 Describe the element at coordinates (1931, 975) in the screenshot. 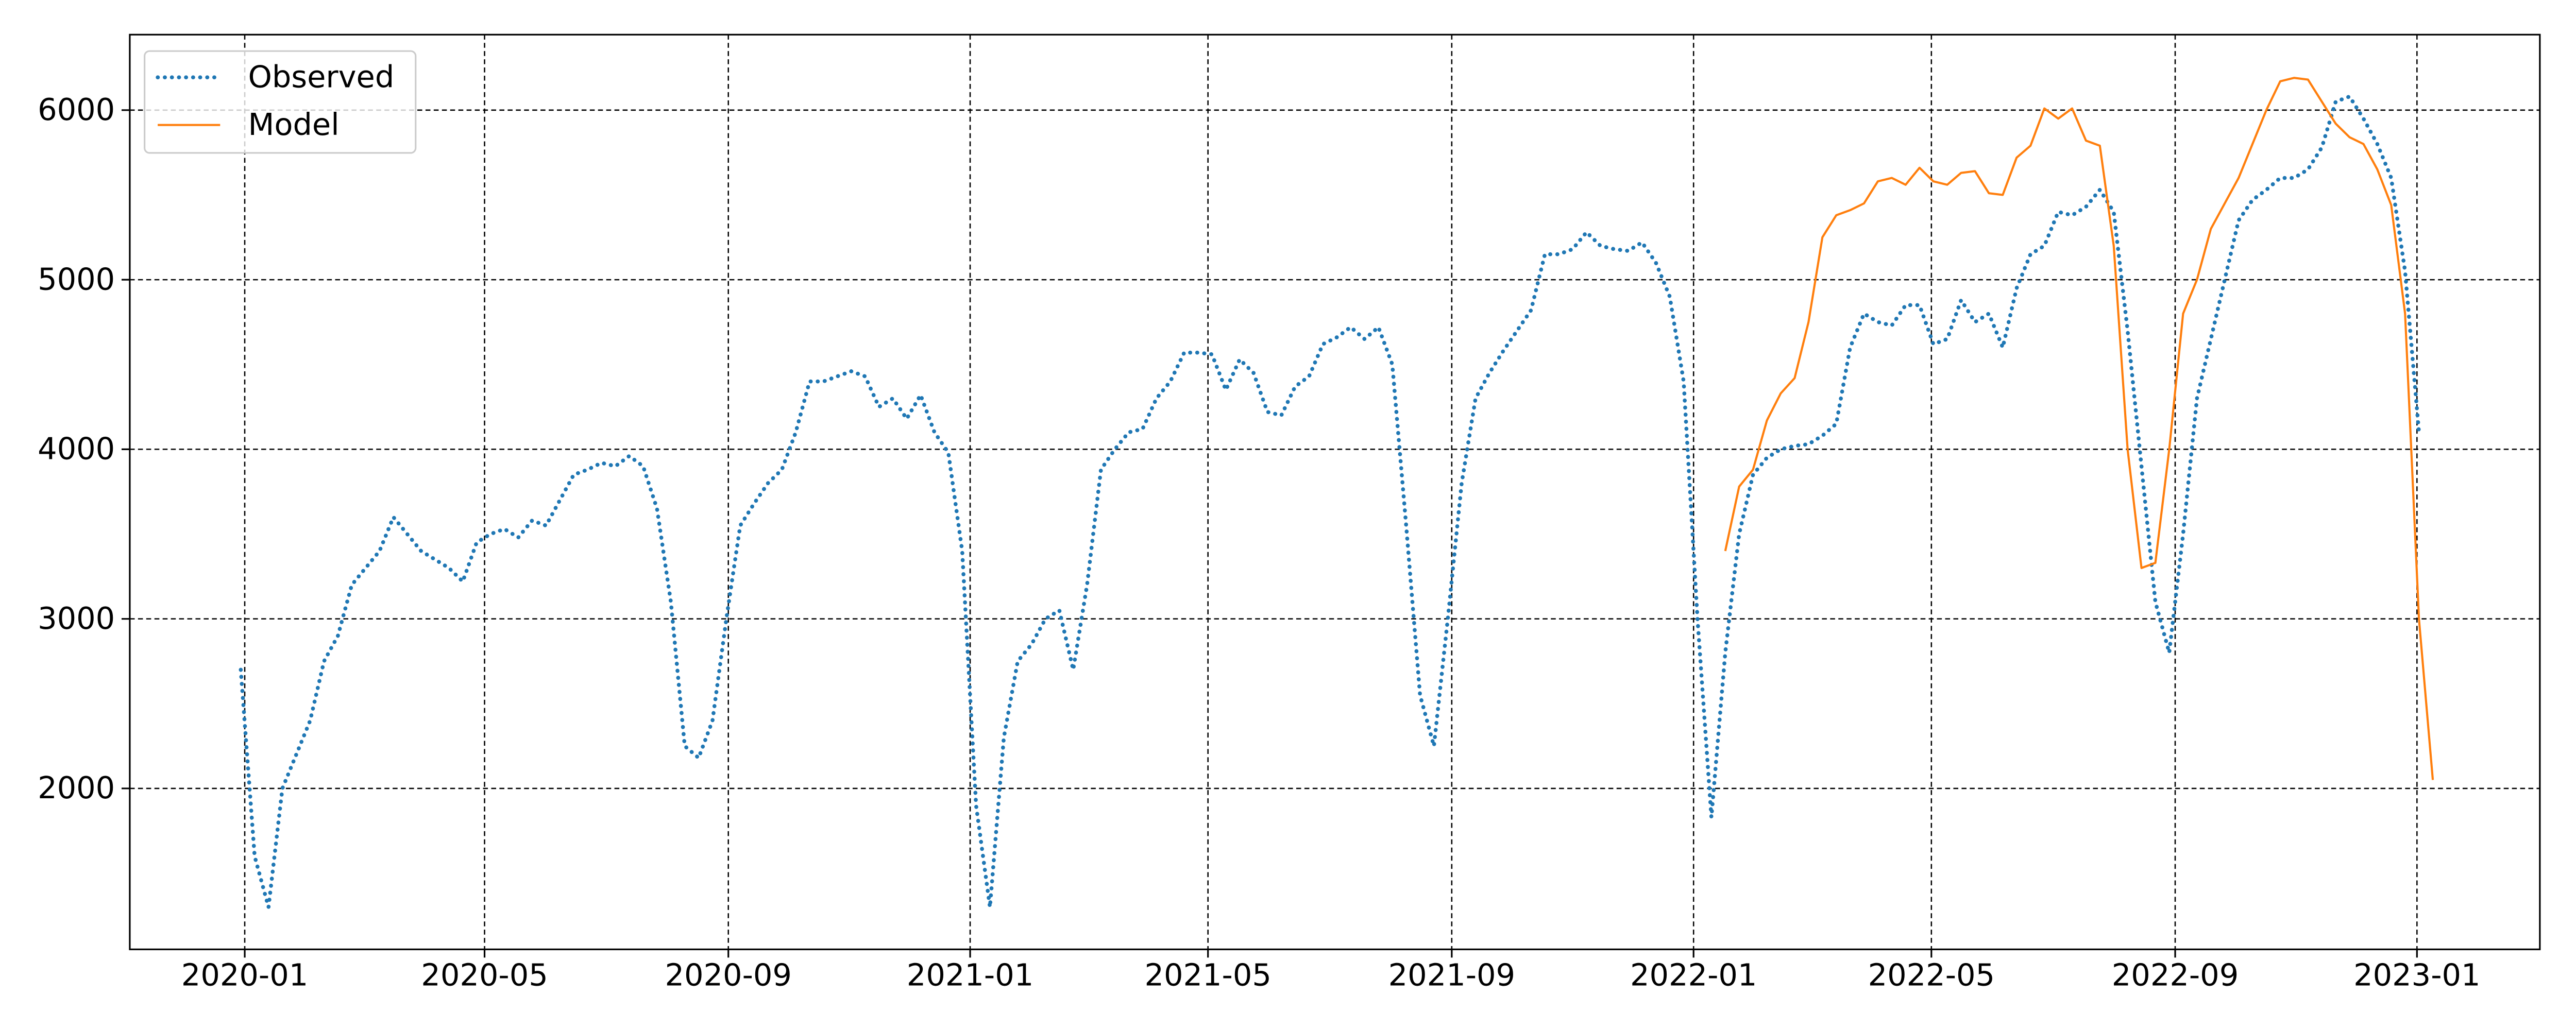

I see `x-tick-label: 2022-05` at that location.